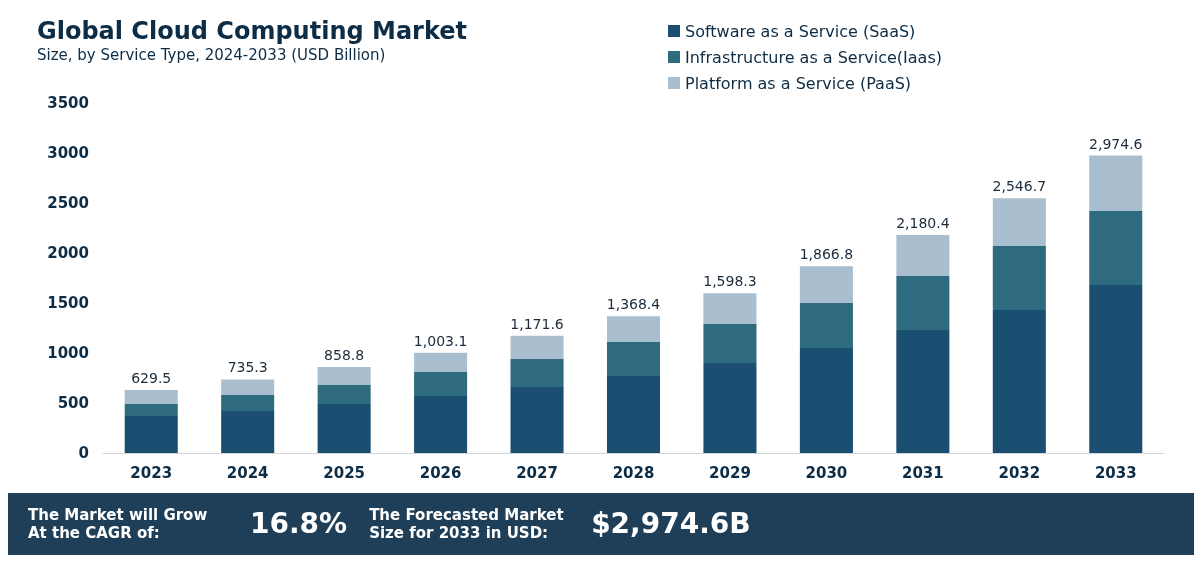  I want to click on x-tick-label: 2024, so click(247, 472).